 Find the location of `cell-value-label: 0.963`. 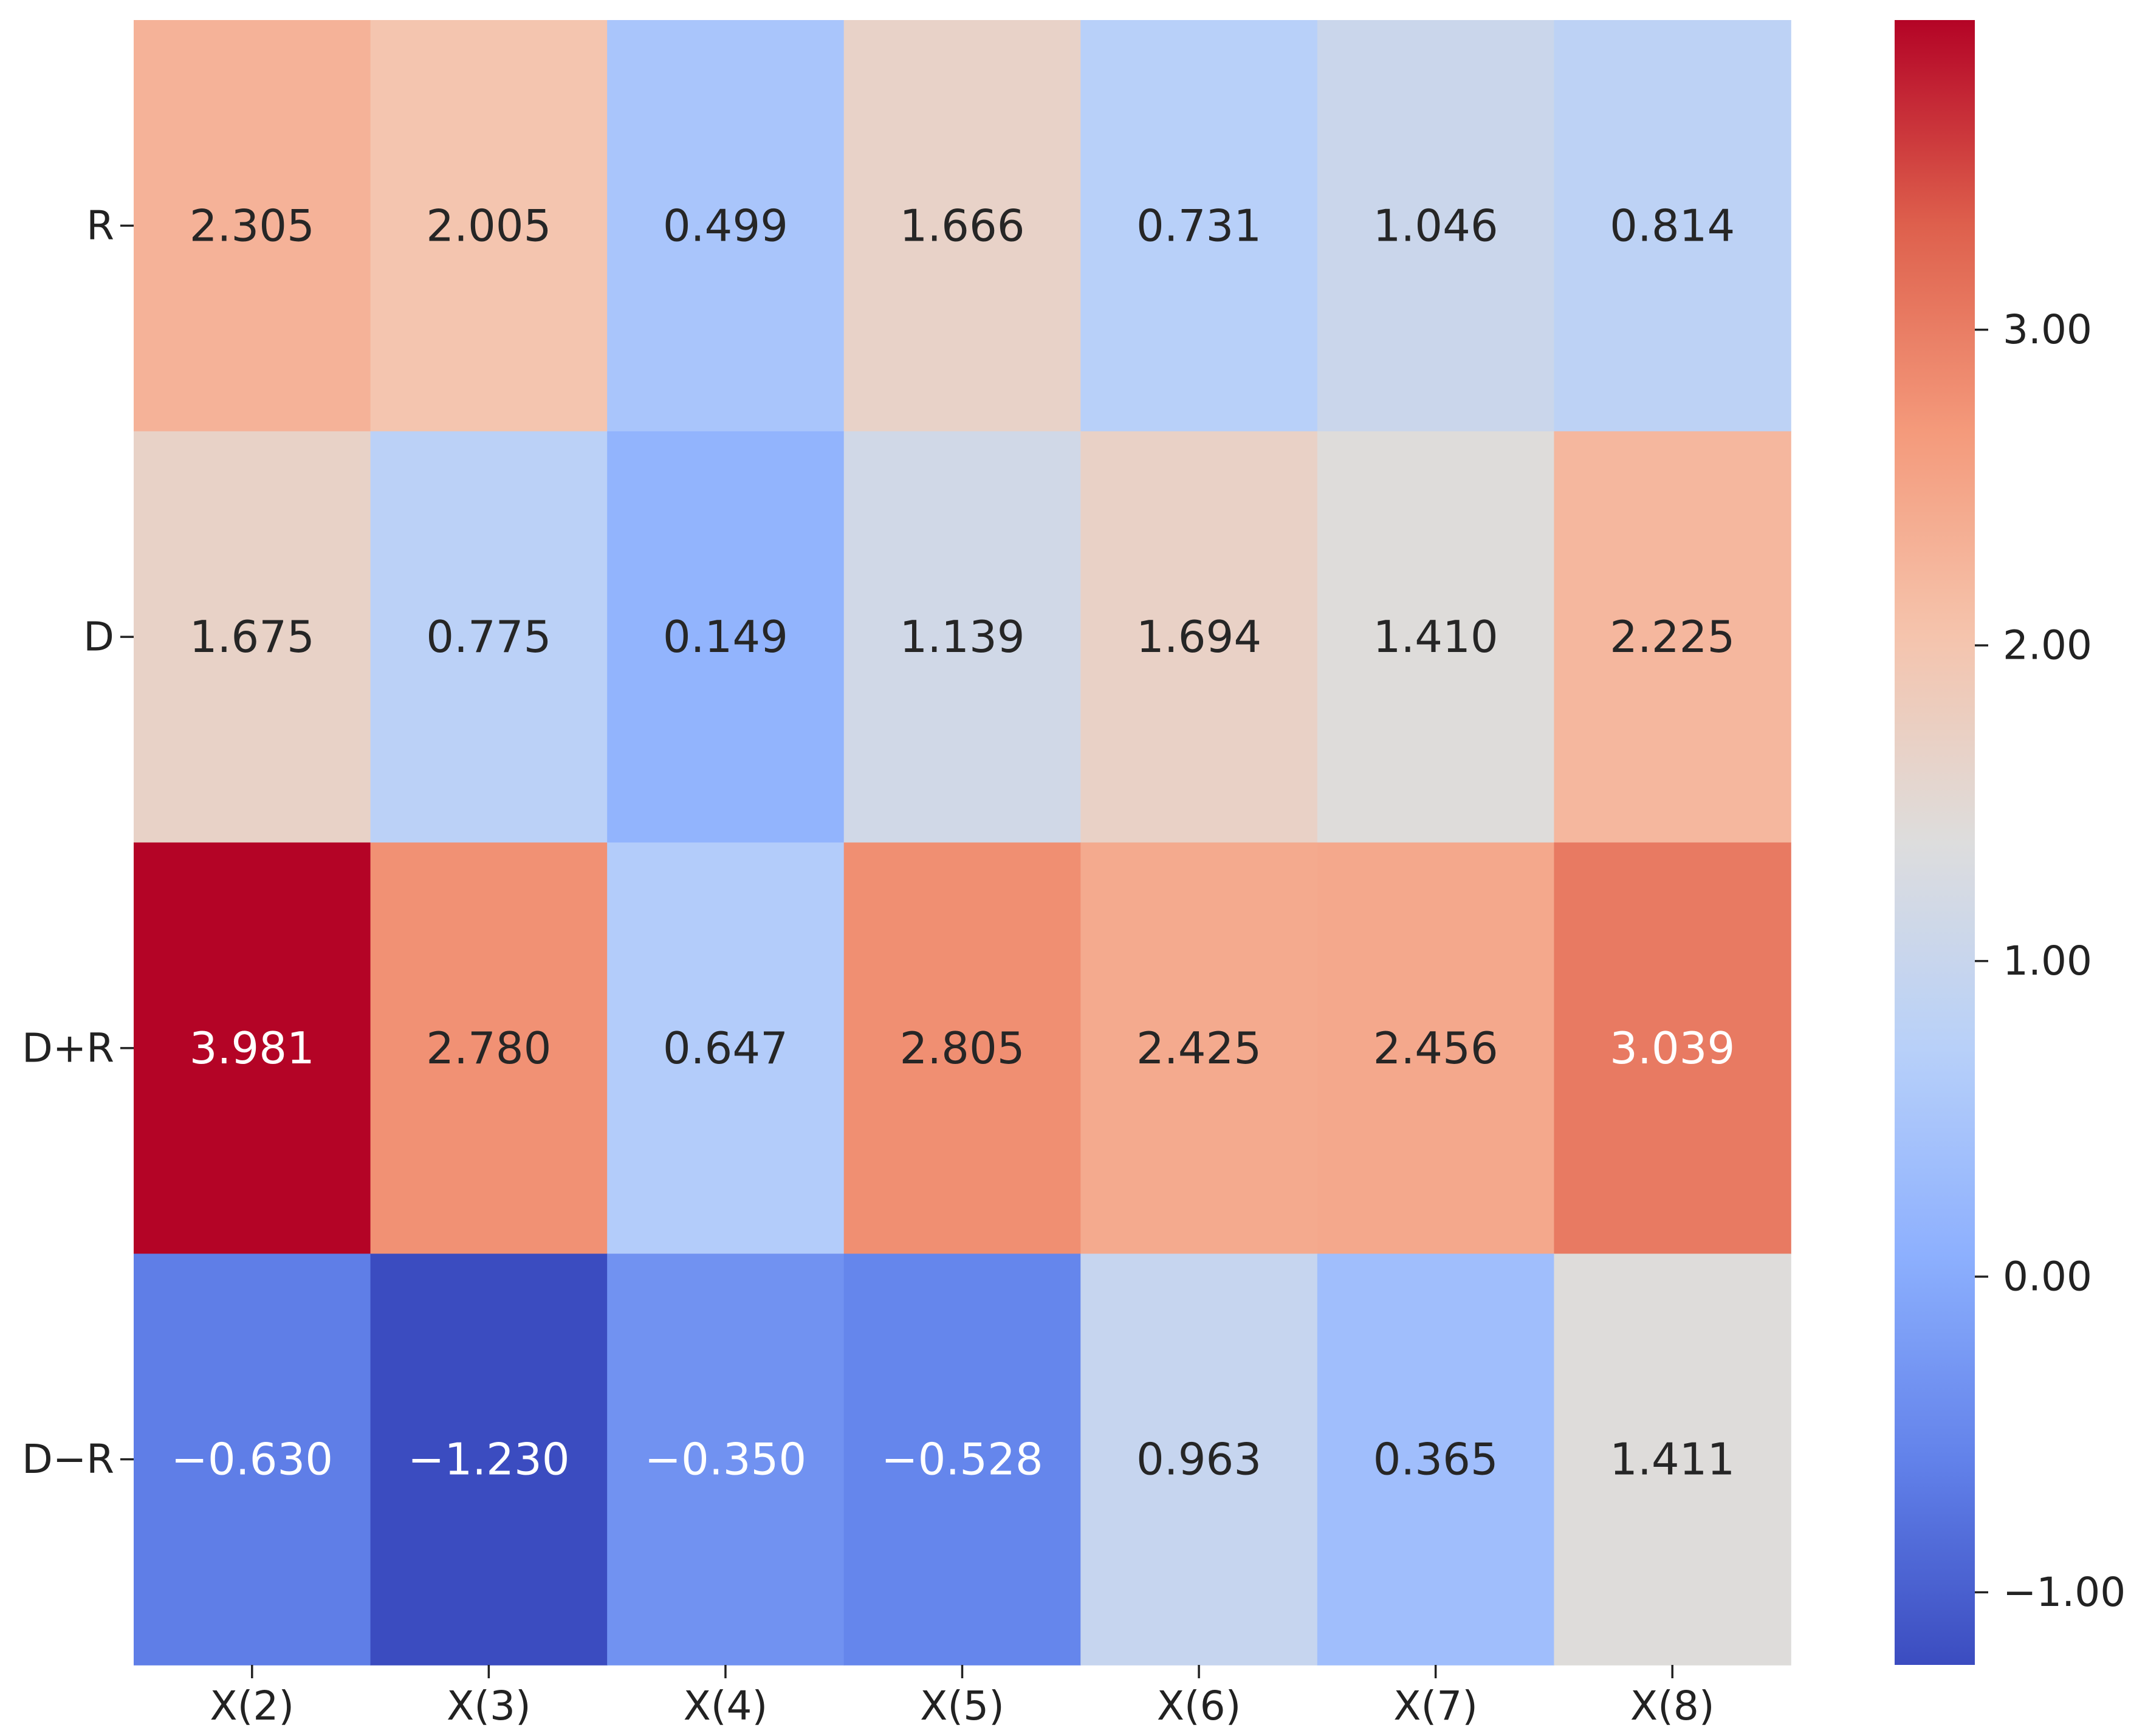

cell-value-label: 0.963 is located at coordinates (1198, 1459).